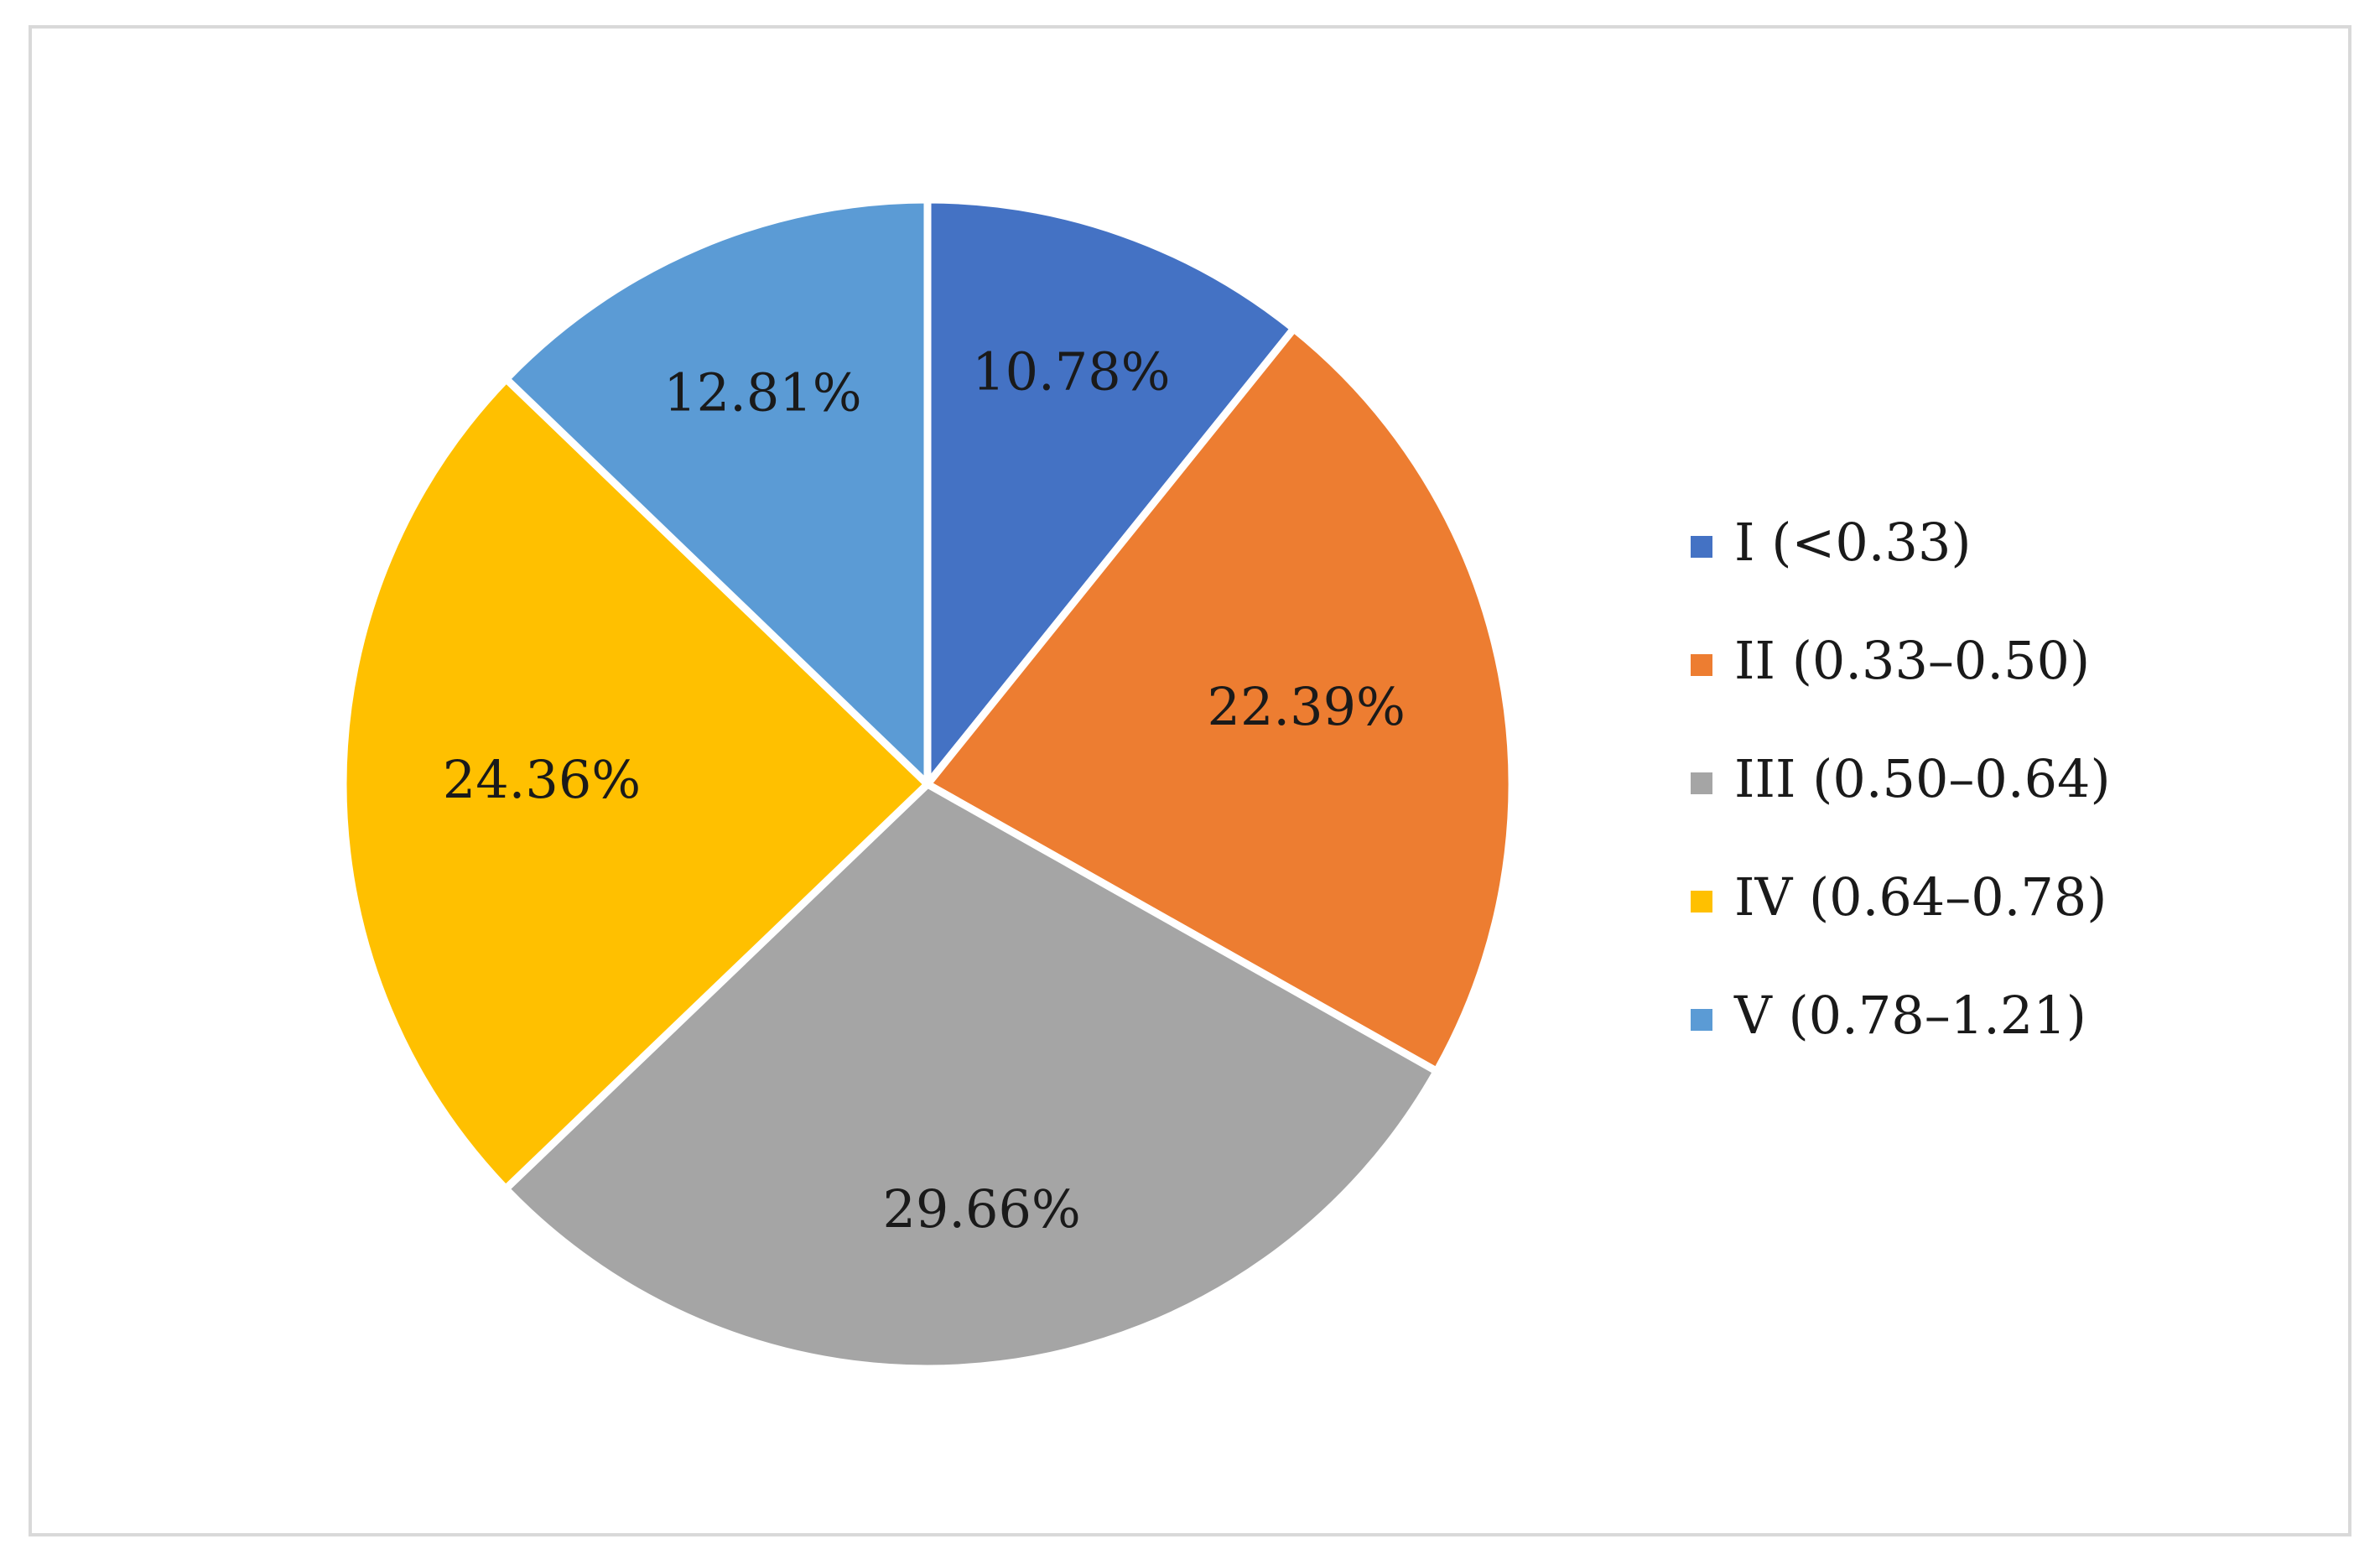  I want to click on legend-entry-label: I (<0.33), so click(1853, 542).